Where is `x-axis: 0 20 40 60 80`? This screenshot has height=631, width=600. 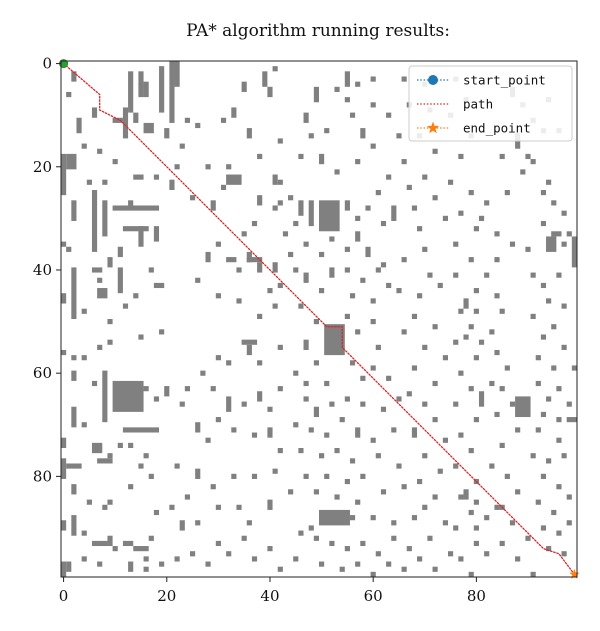 x-axis: 0 20 40 60 80 is located at coordinates (272, 591).